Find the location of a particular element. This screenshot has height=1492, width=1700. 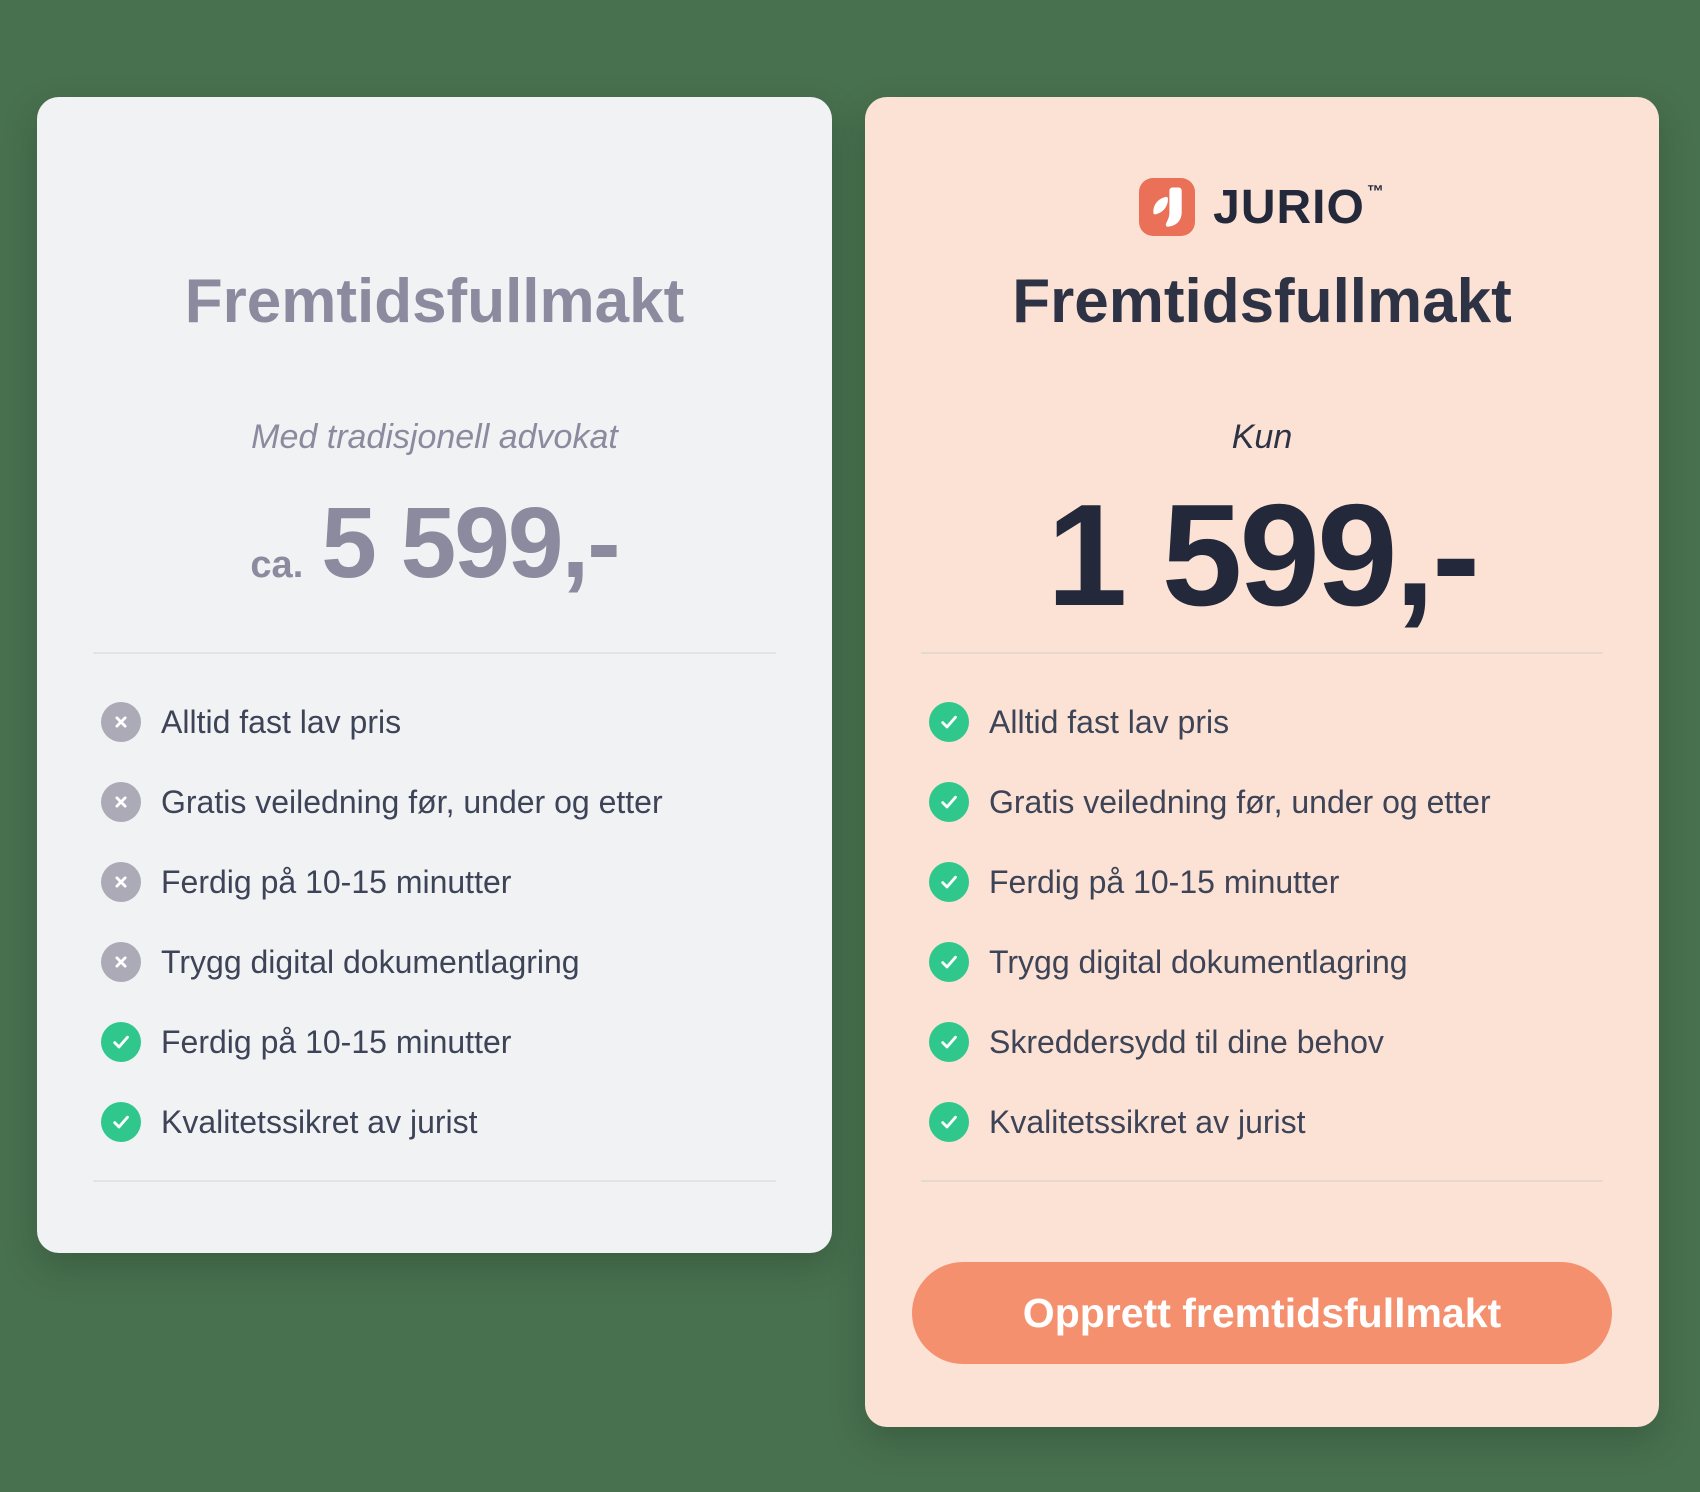

jurio-logo: JURIO ™ is located at coordinates (1262, 207).